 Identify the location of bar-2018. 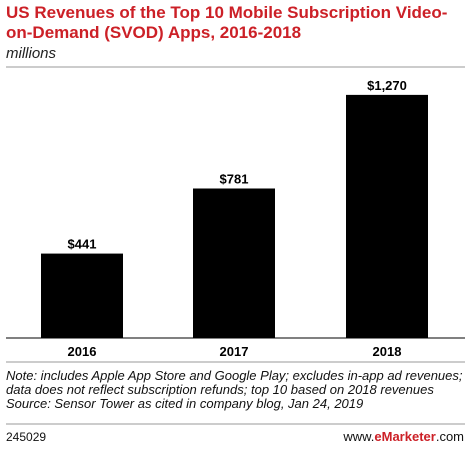
(387, 216).